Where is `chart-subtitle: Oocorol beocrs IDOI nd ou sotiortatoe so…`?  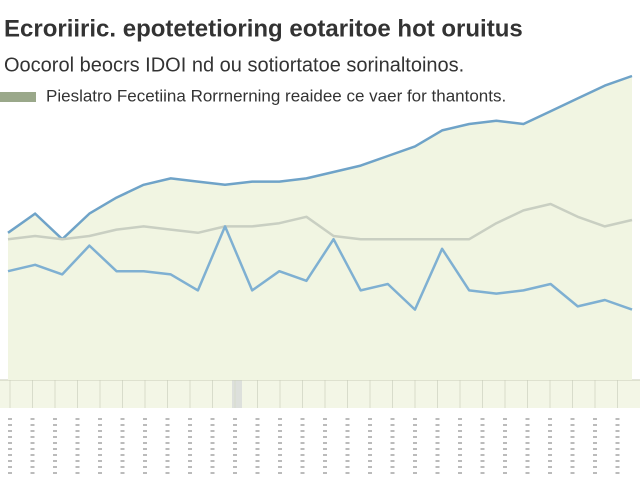 chart-subtitle: Oocorol beocrs IDOI nd ou sotiortatoe so… is located at coordinates (234, 65).